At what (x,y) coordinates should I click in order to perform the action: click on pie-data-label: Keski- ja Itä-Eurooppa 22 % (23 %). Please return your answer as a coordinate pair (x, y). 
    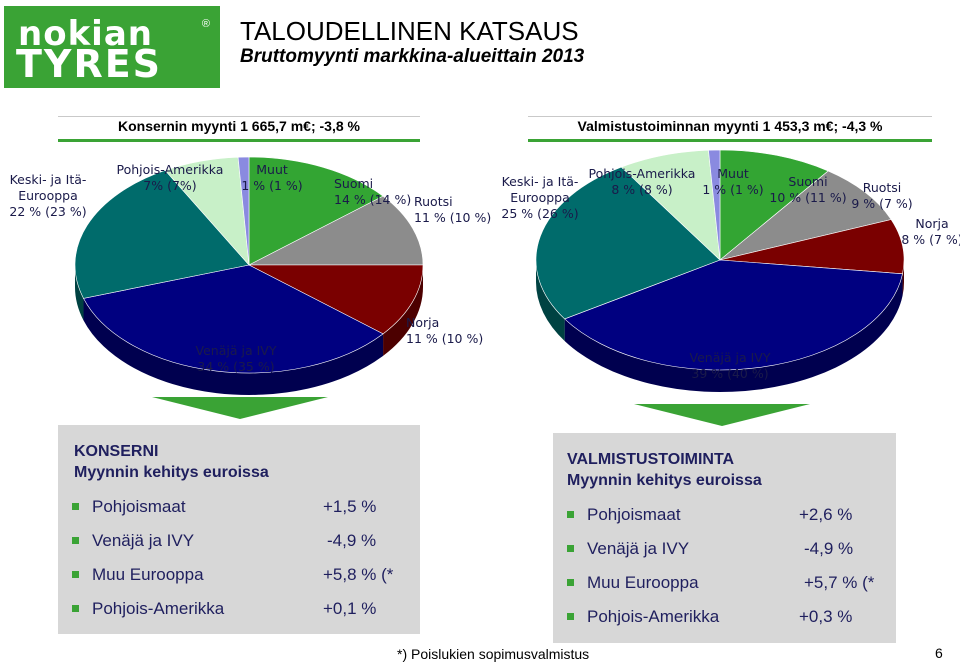
    Looking at the image, I should click on (47, 195).